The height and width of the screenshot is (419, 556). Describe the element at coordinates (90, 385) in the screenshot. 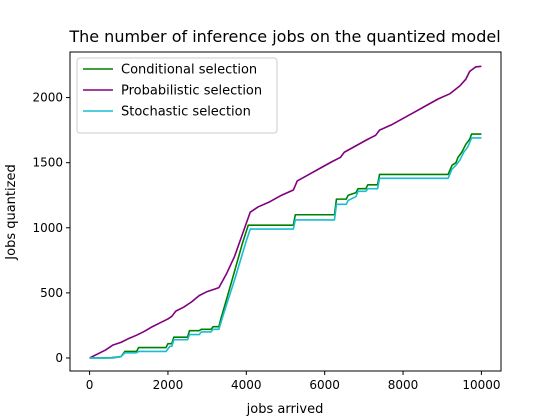

I see `x-tick-label: 0` at that location.